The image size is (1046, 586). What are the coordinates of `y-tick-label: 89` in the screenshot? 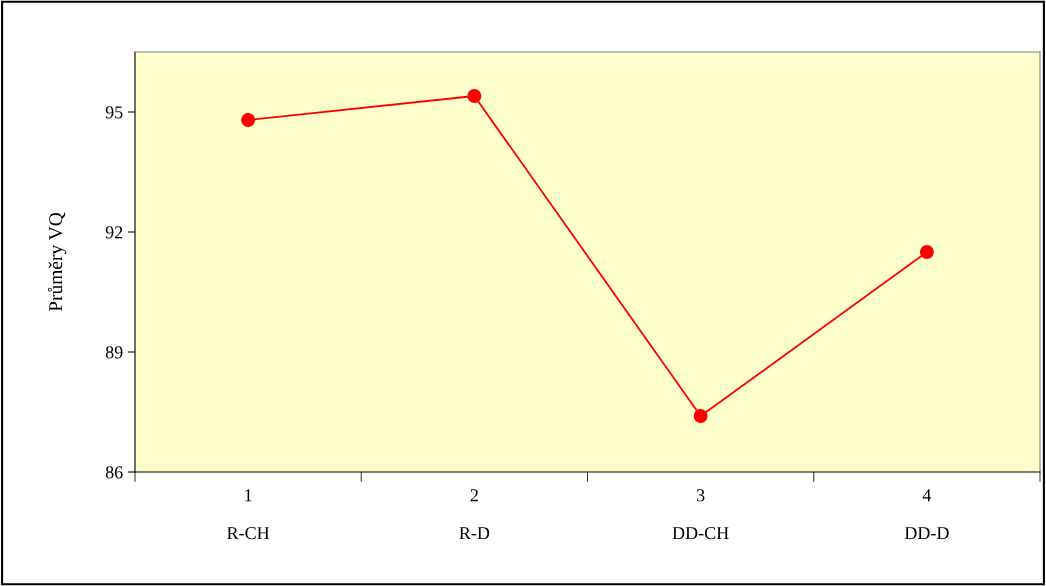 It's located at (114, 352).